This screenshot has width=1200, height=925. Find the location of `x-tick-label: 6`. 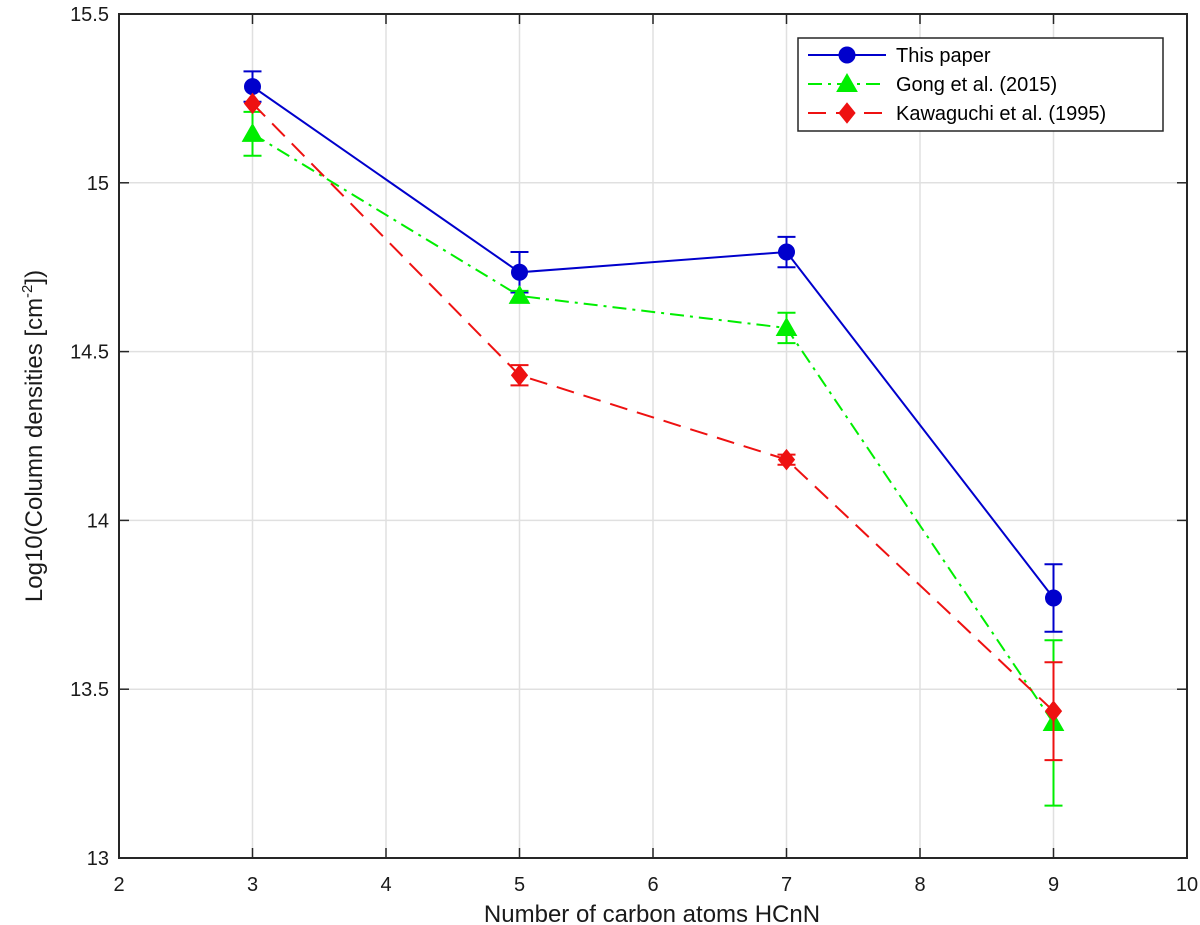

x-tick-label: 6 is located at coordinates (652, 885).